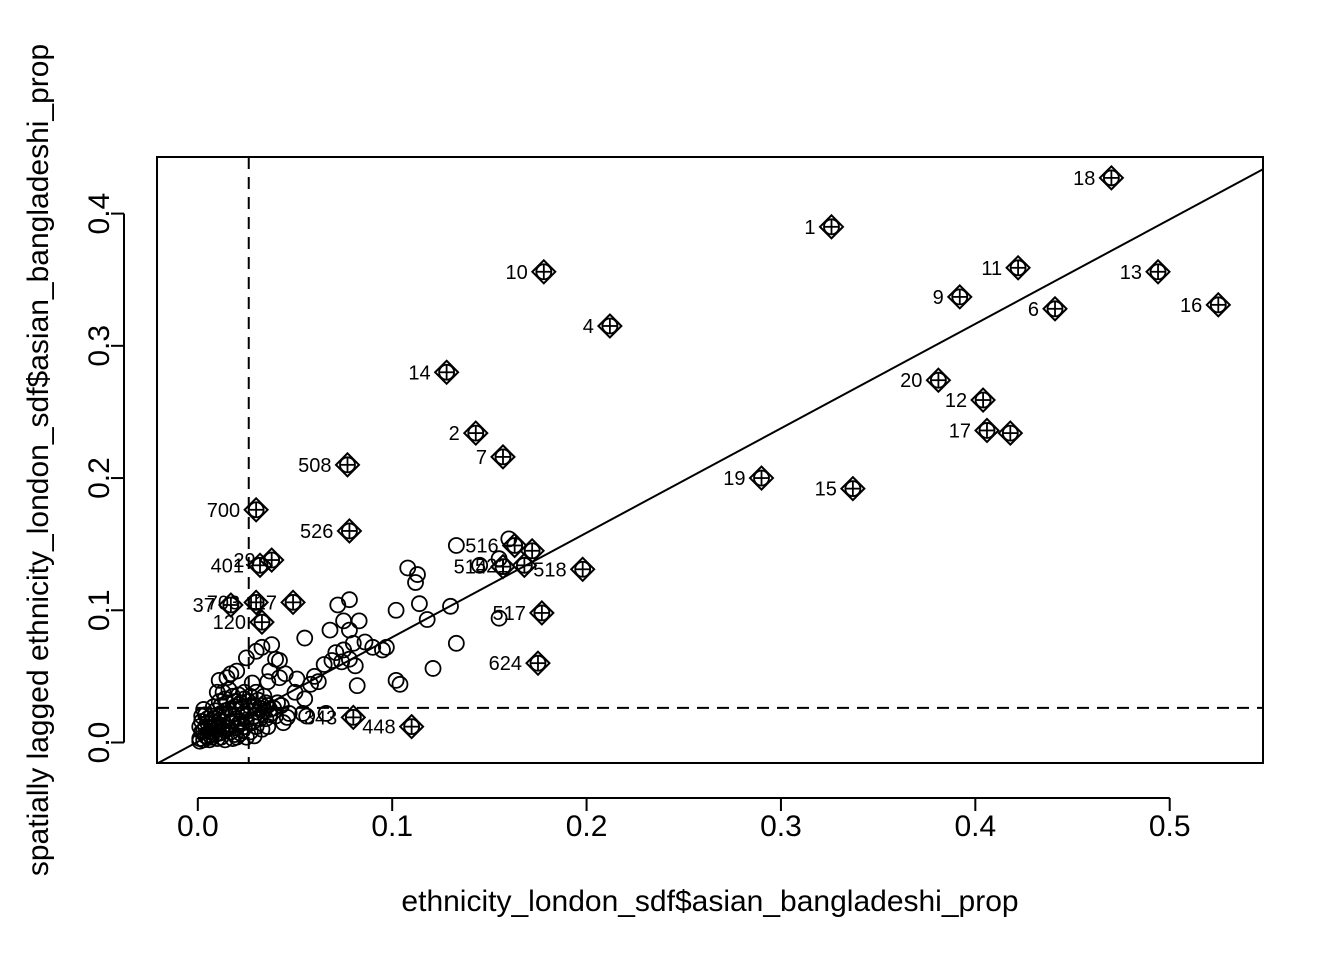  What do you see at coordinates (991, 269) in the screenshot?
I see `point-label: 11` at bounding box center [991, 269].